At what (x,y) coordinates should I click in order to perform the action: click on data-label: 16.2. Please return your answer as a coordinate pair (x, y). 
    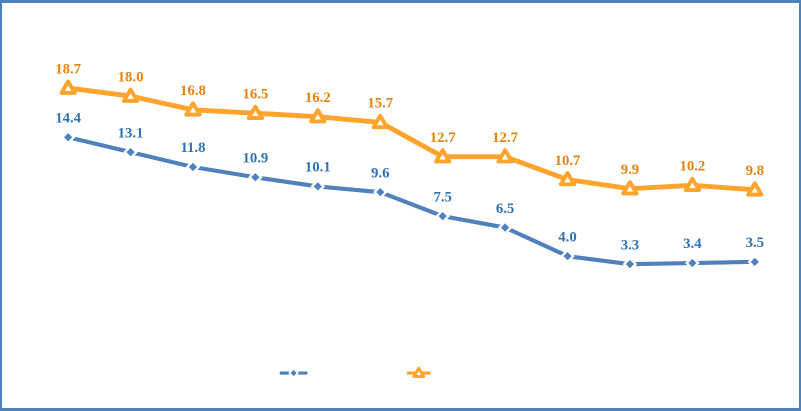
    Looking at the image, I should click on (318, 98).